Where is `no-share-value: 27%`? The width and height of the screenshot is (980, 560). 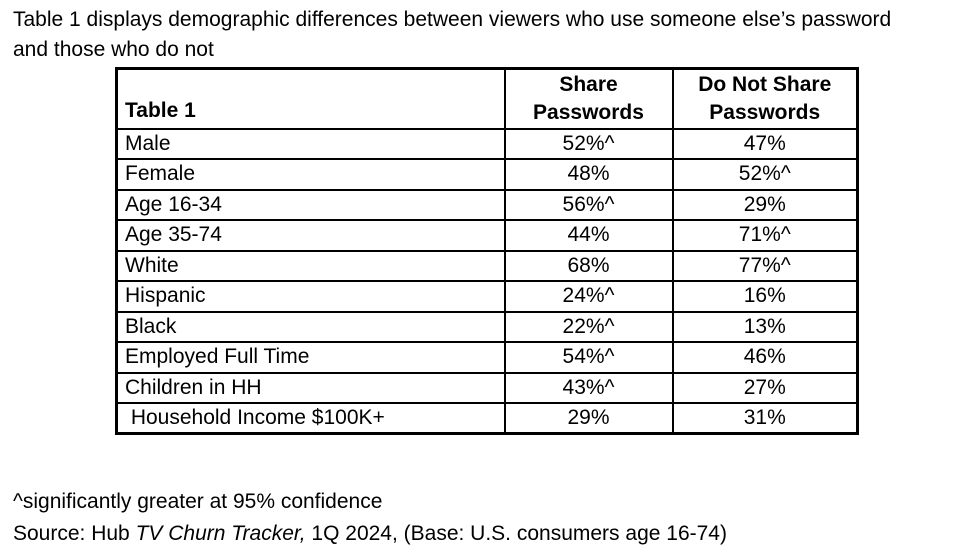
no-share-value: 27% is located at coordinates (765, 387).